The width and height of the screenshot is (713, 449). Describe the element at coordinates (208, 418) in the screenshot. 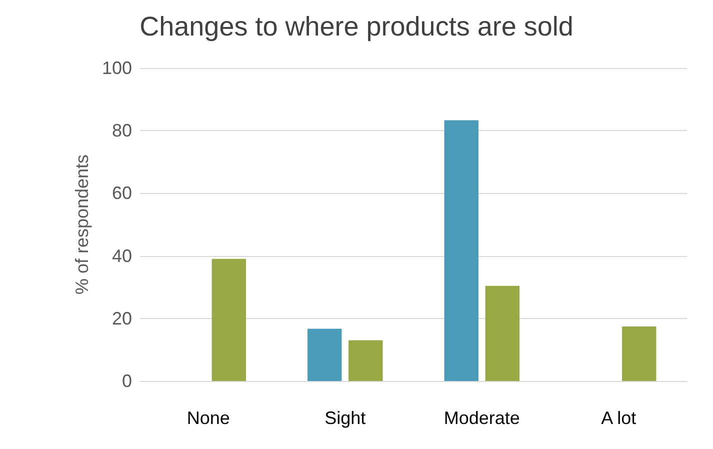

I see `x-tick-label: None` at that location.